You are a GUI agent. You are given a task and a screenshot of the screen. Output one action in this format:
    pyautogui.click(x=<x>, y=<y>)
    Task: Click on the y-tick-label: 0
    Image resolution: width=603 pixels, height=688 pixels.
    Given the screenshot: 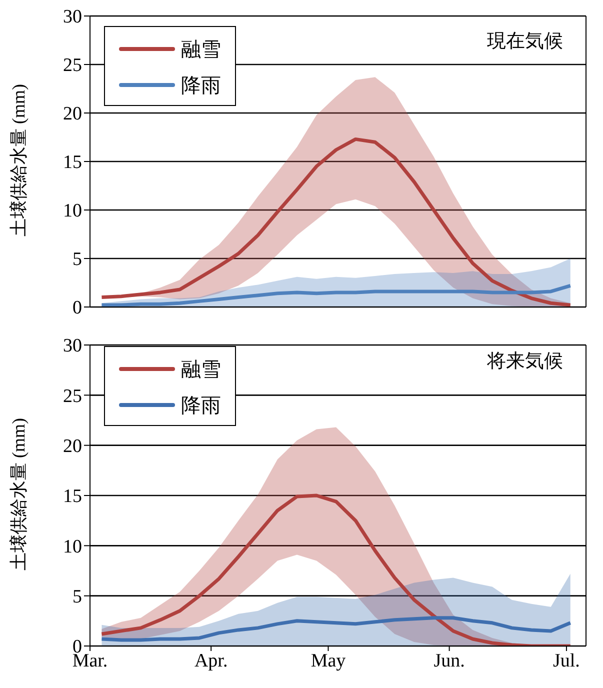 What is the action you would take?
    pyautogui.click(x=77, y=308)
    